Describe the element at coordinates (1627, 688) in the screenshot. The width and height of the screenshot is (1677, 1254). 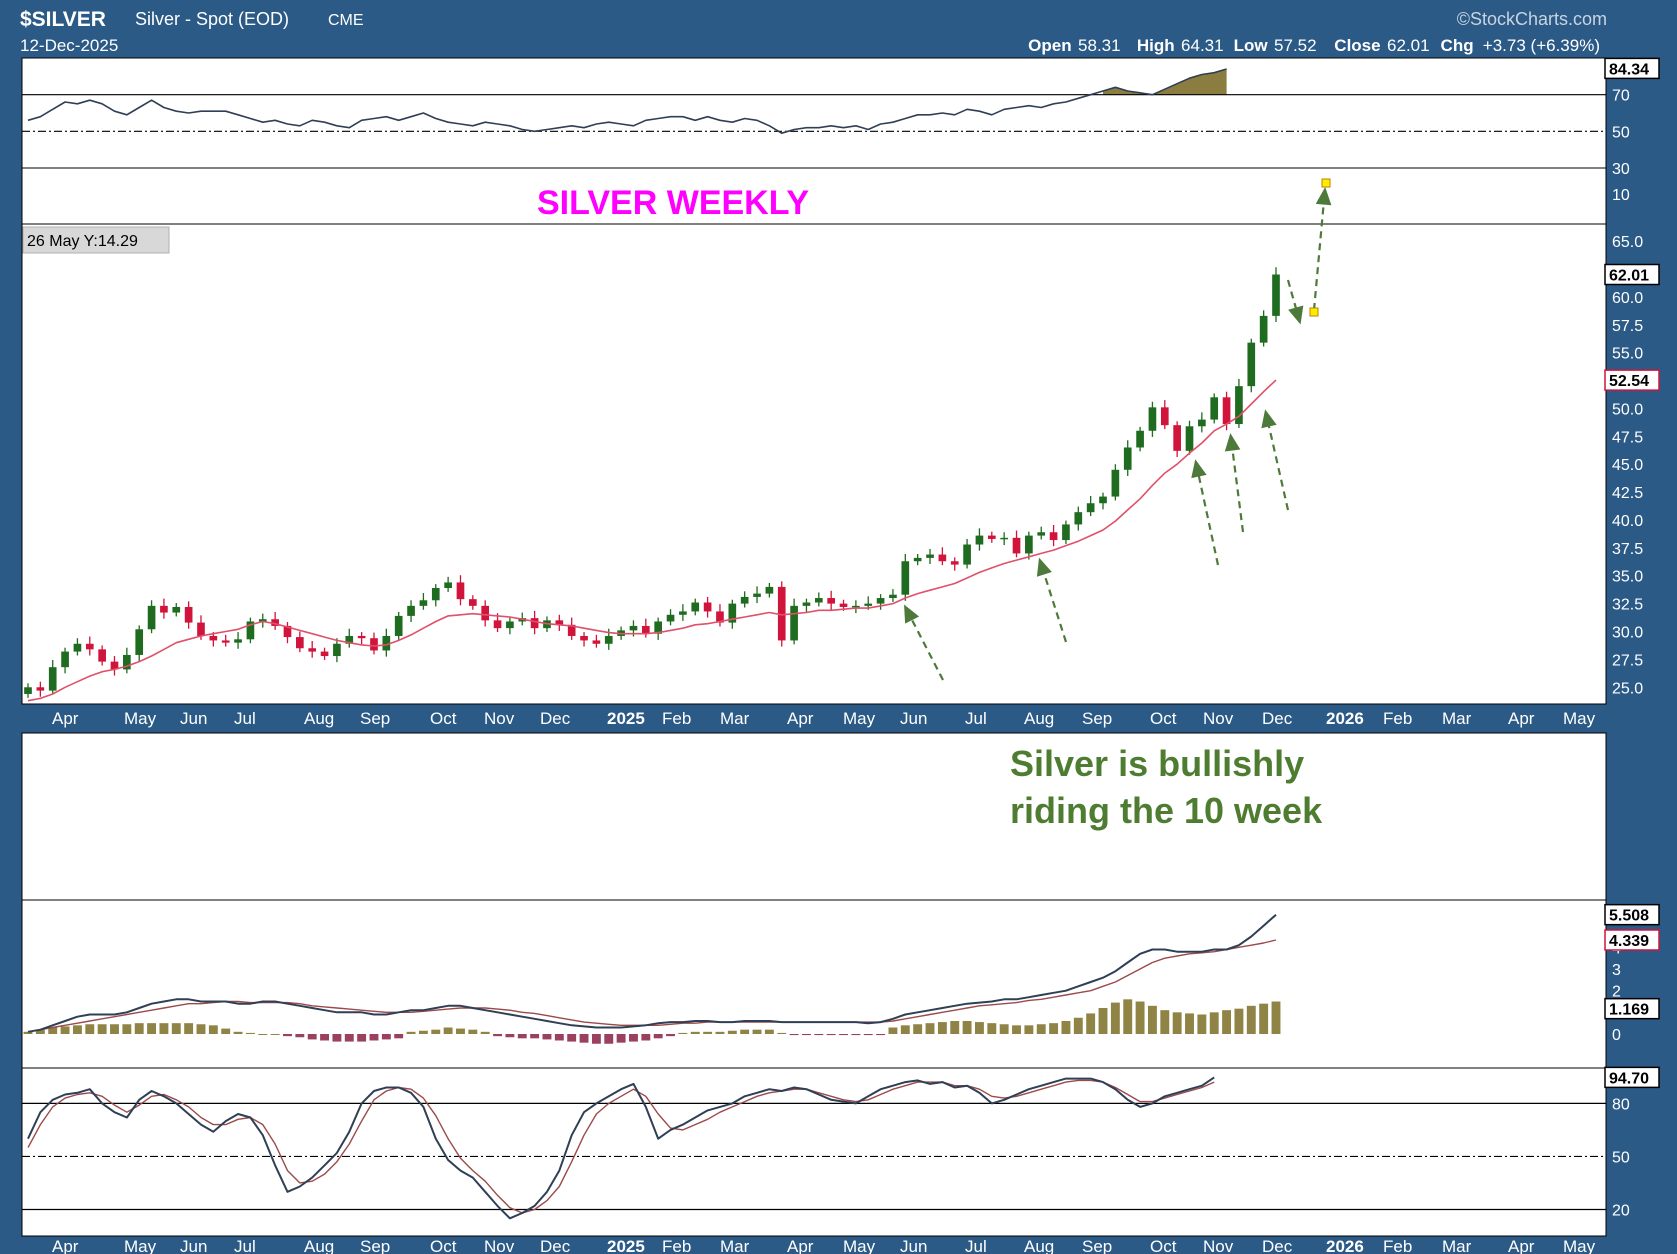
I see `price-y-tick: 25.0` at that location.